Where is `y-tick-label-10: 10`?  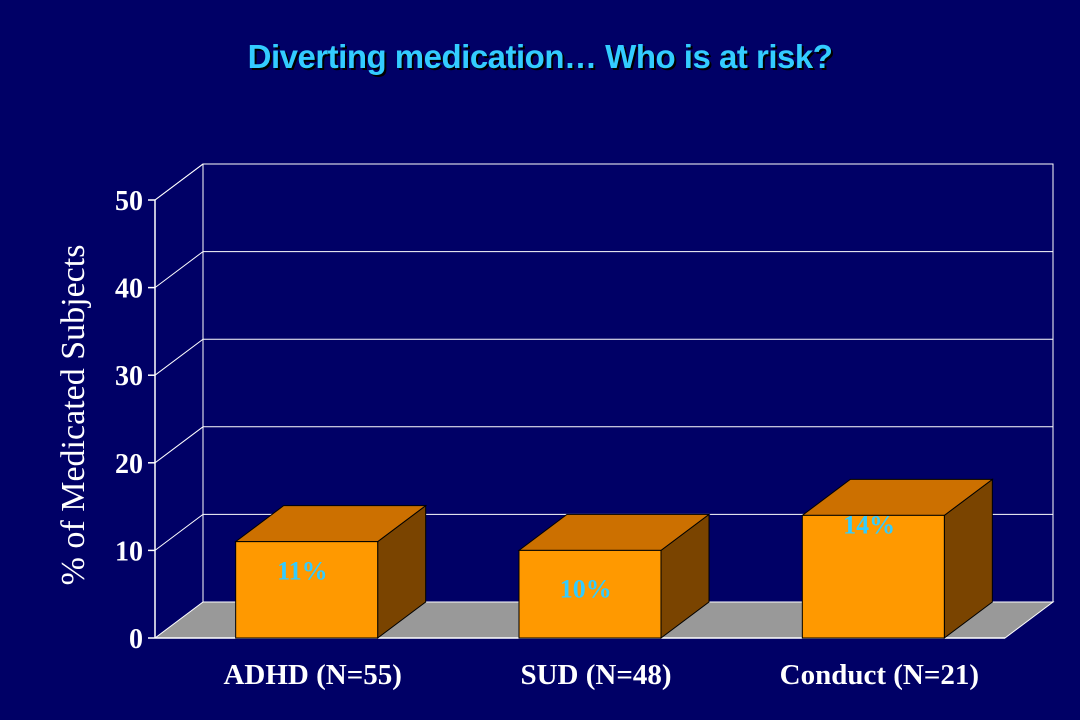 y-tick-label-10: 10 is located at coordinates (129, 551).